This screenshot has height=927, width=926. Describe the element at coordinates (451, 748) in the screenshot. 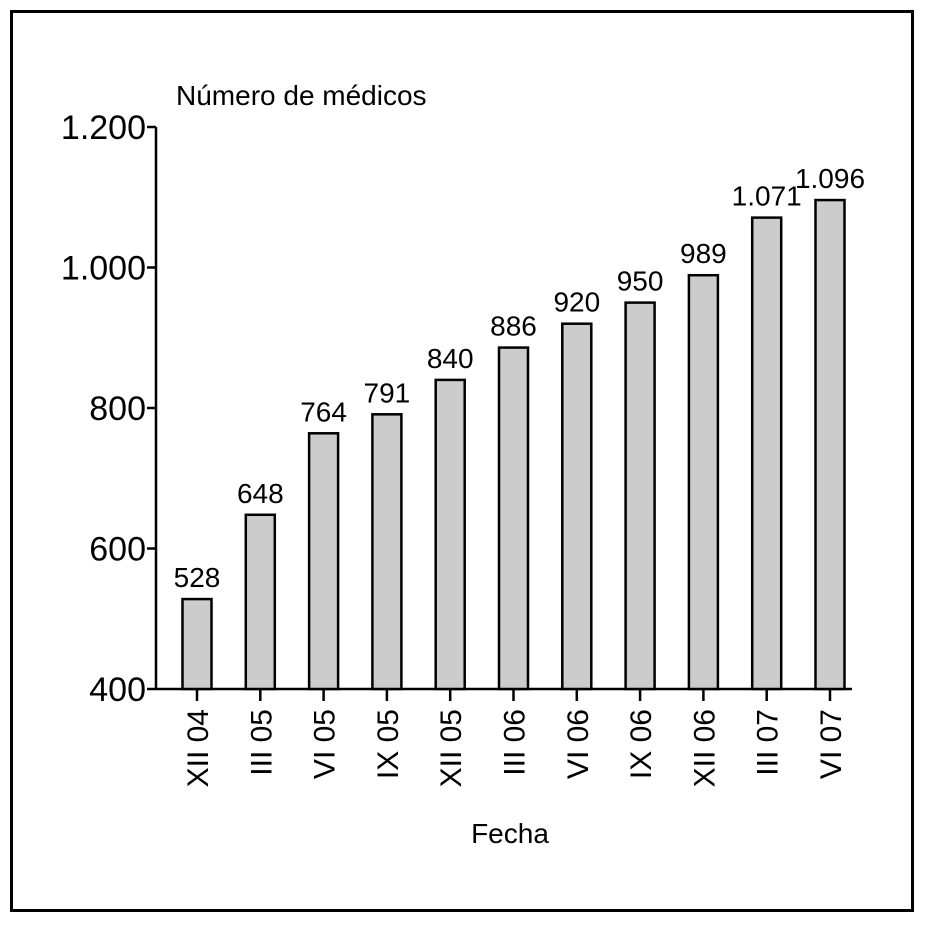

I see `x-tick-label: XII 05` at that location.